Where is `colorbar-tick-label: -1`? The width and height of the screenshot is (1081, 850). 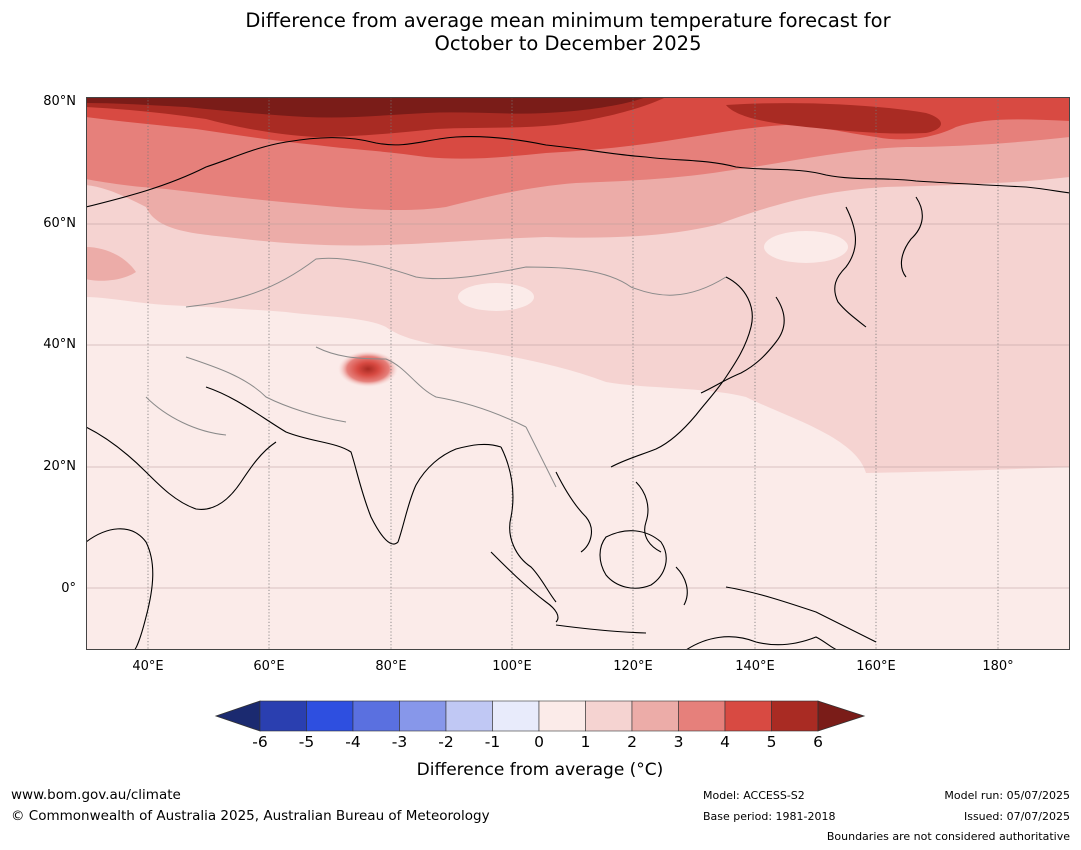
colorbar-tick-label: -1 is located at coordinates (492, 742).